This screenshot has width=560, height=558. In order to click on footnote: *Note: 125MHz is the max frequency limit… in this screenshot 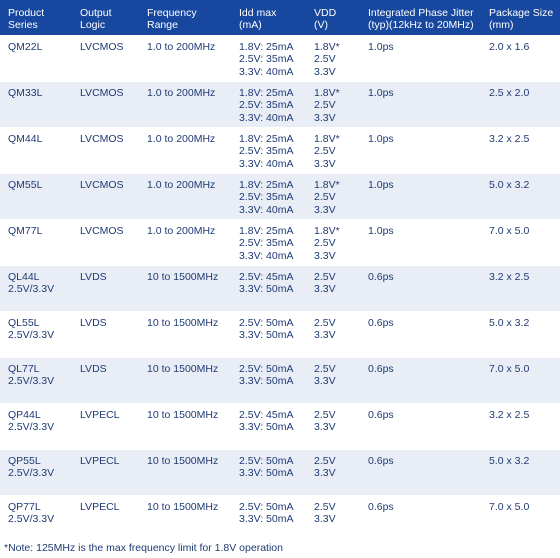, I will do `click(143, 548)`.